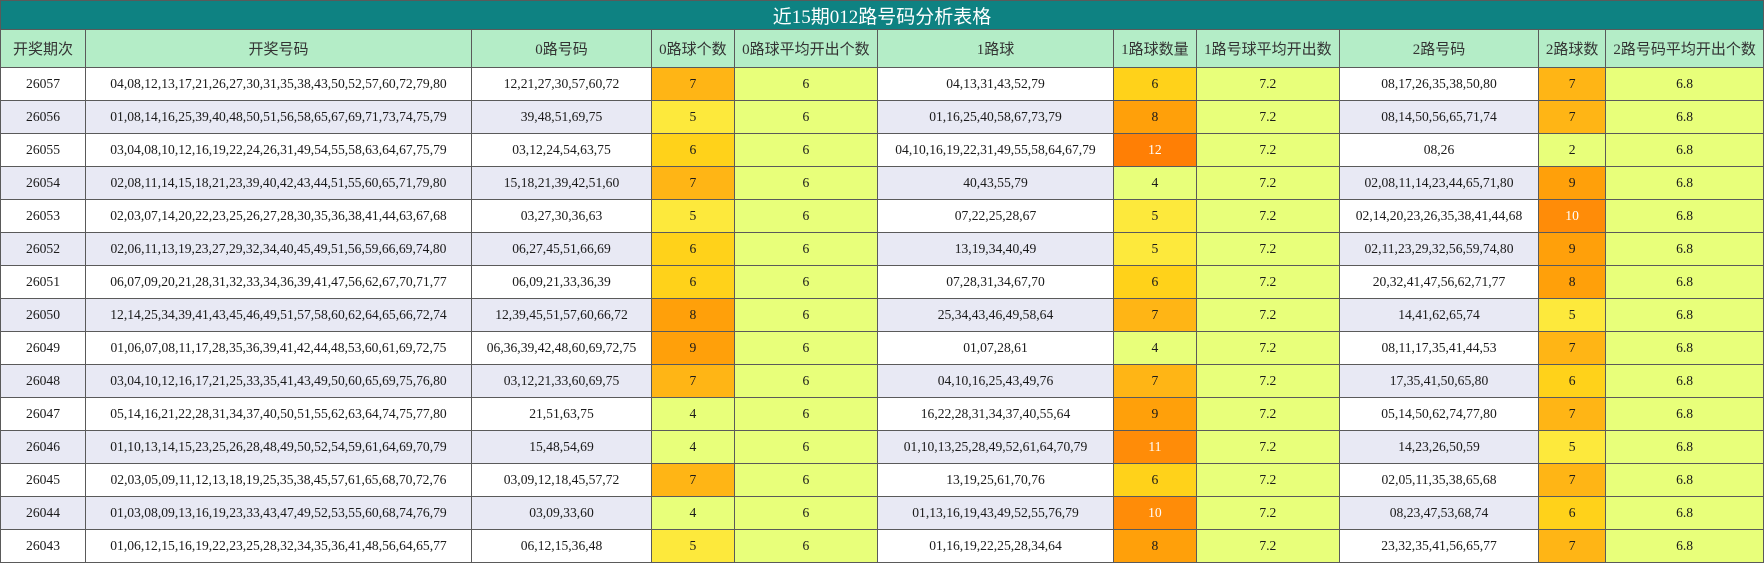 The image size is (1764, 563). I want to click on r2-numbers-cell: 08,23,47,53,68,74, so click(1439, 513).